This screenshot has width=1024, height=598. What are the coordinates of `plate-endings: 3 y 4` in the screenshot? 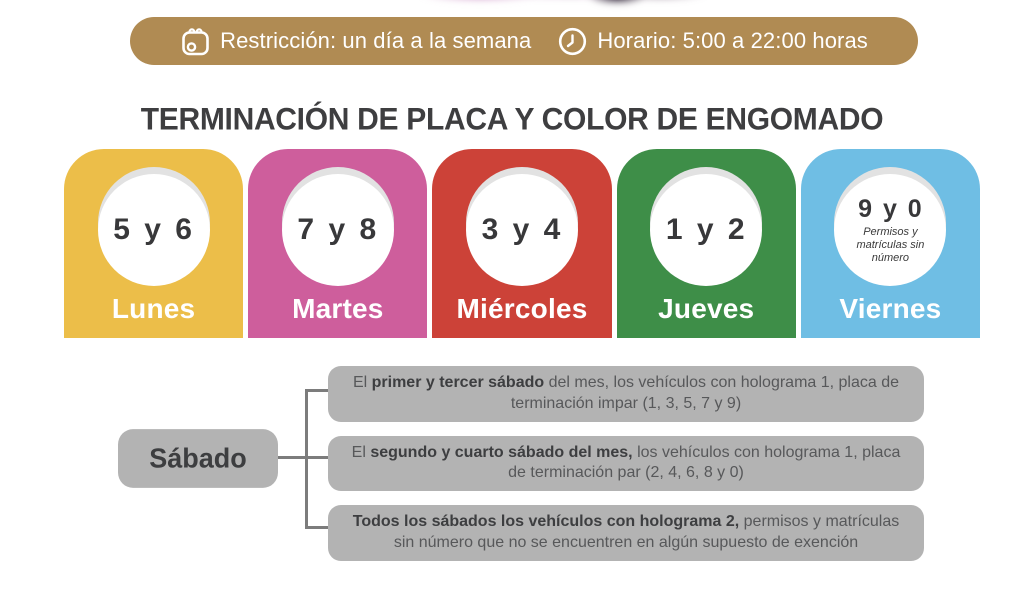 It's located at (522, 229).